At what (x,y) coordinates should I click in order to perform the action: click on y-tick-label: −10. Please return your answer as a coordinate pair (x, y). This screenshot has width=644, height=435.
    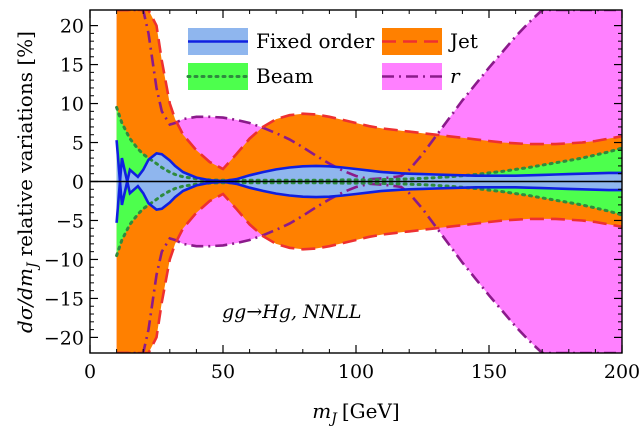
    Looking at the image, I should click on (64, 260).